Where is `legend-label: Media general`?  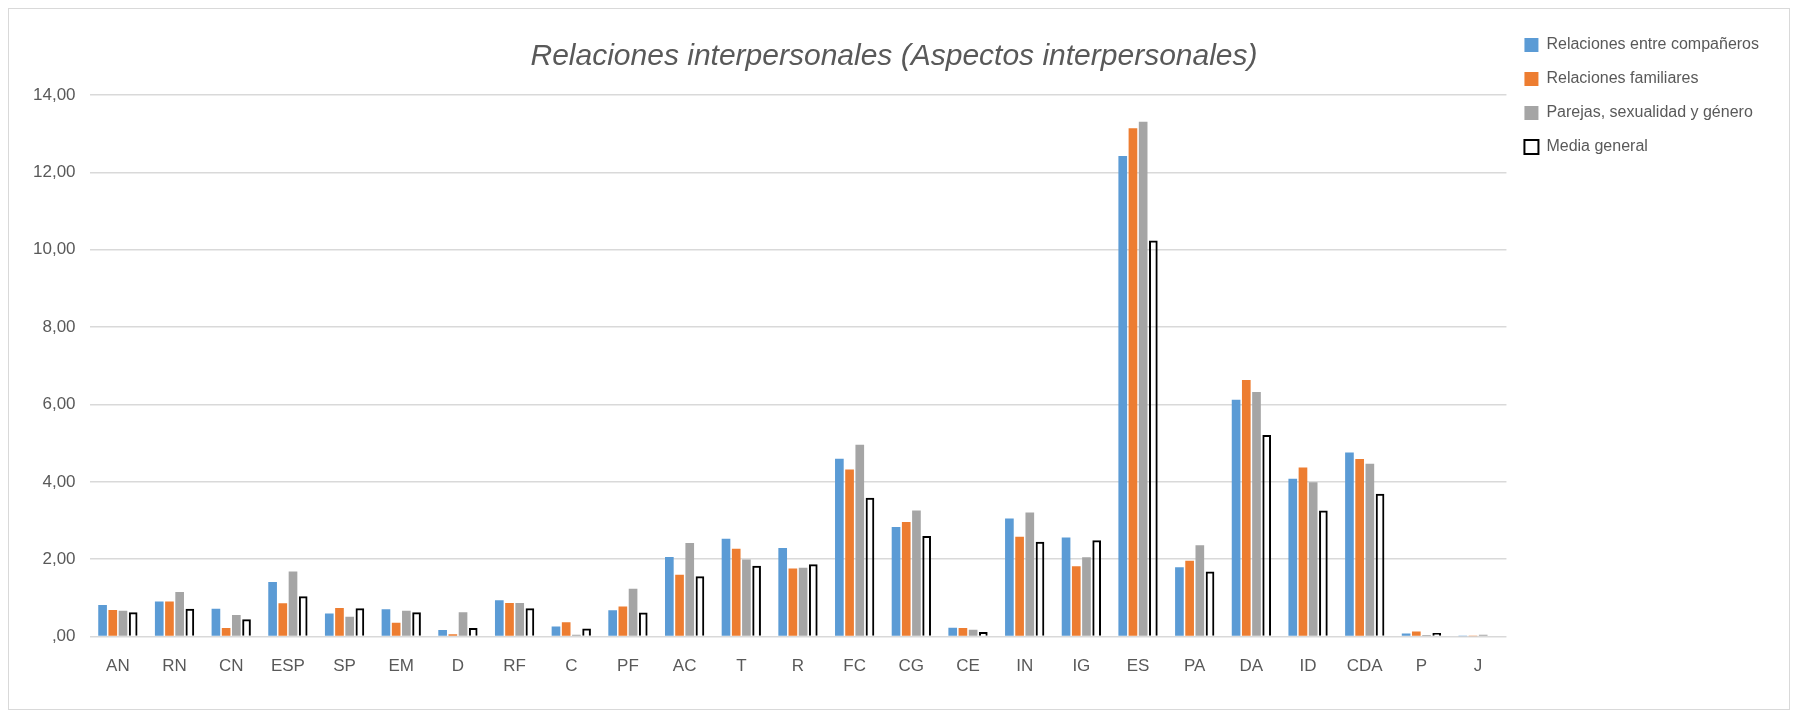 legend-label: Media general is located at coordinates (1597, 146).